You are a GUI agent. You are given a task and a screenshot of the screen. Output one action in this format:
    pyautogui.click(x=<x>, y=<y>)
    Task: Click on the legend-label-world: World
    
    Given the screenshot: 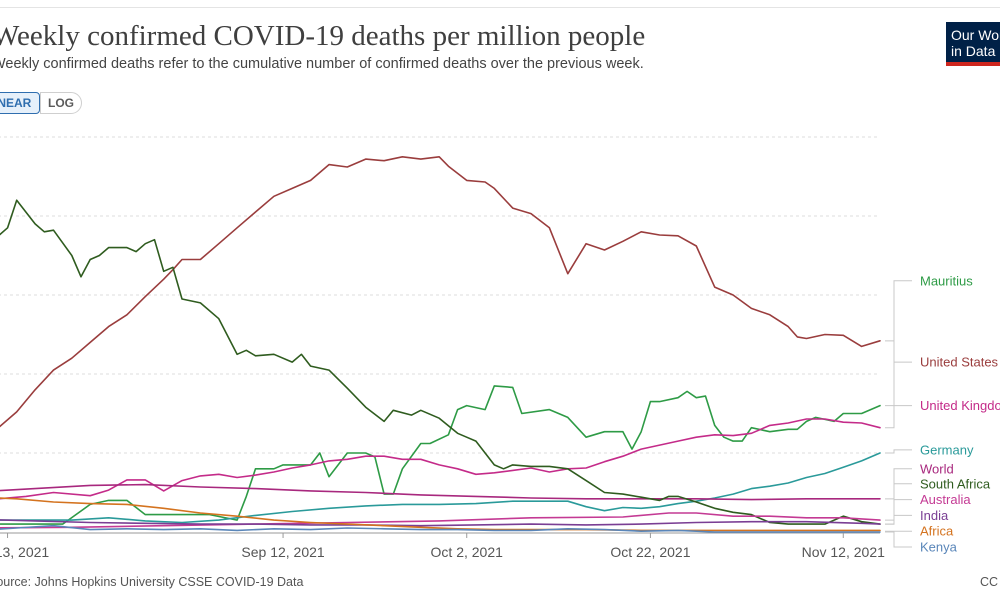 What is the action you would take?
    pyautogui.click(x=937, y=468)
    